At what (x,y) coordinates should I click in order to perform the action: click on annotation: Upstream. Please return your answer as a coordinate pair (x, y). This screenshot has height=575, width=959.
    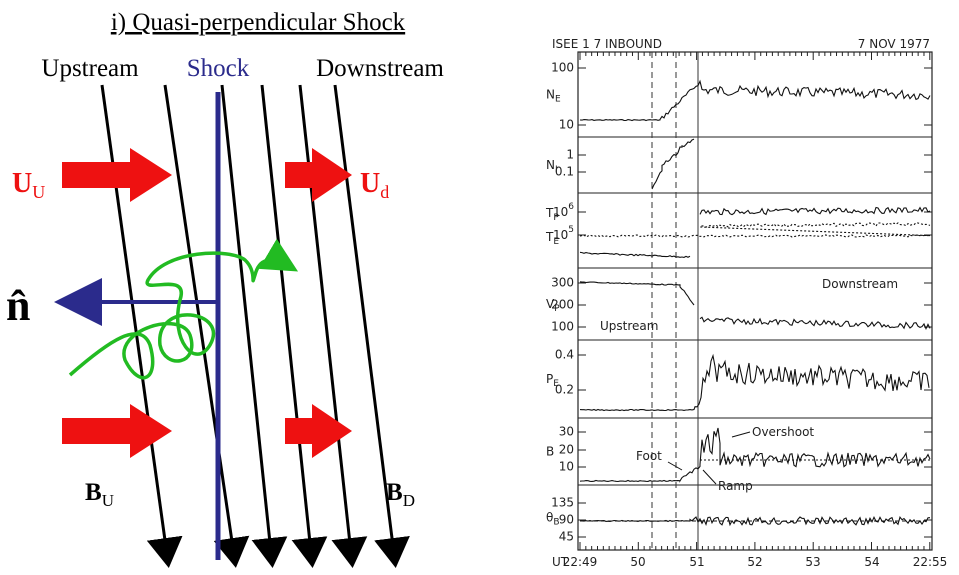
    Looking at the image, I should click on (629, 326).